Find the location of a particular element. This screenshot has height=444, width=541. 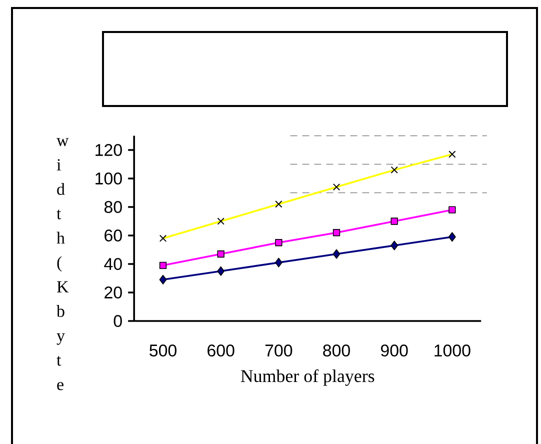

x-tick-label: 900 is located at coordinates (394, 350).